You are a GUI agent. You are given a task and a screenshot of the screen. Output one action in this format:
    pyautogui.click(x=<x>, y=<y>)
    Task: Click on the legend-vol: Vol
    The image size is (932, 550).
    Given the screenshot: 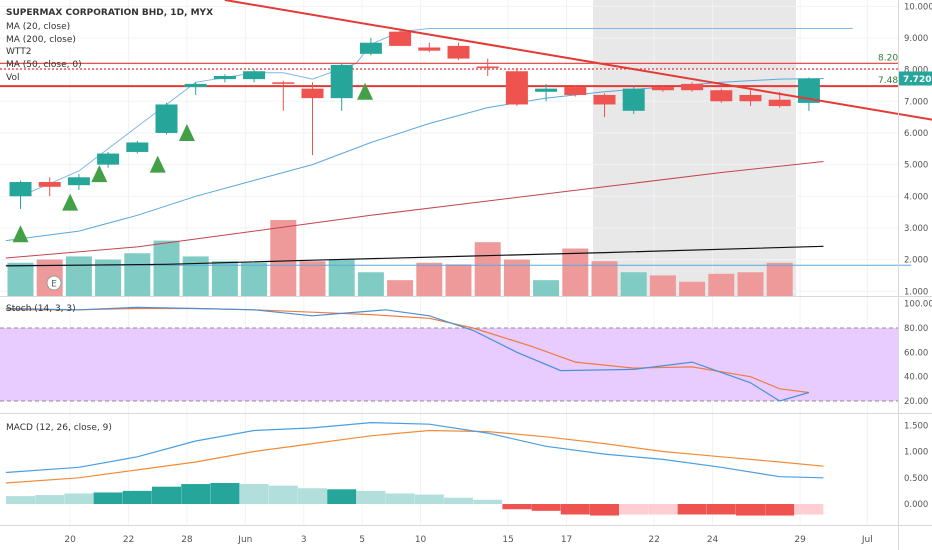 What is the action you would take?
    pyautogui.click(x=12, y=78)
    